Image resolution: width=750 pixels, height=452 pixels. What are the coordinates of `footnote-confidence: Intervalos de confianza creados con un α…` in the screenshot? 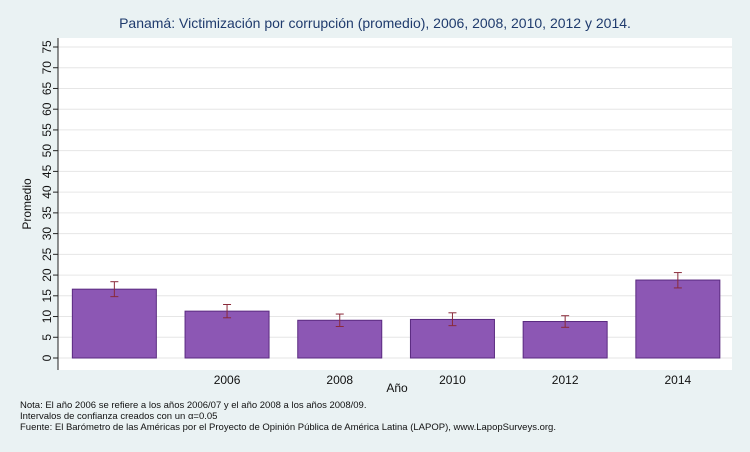 It's located at (119, 416).